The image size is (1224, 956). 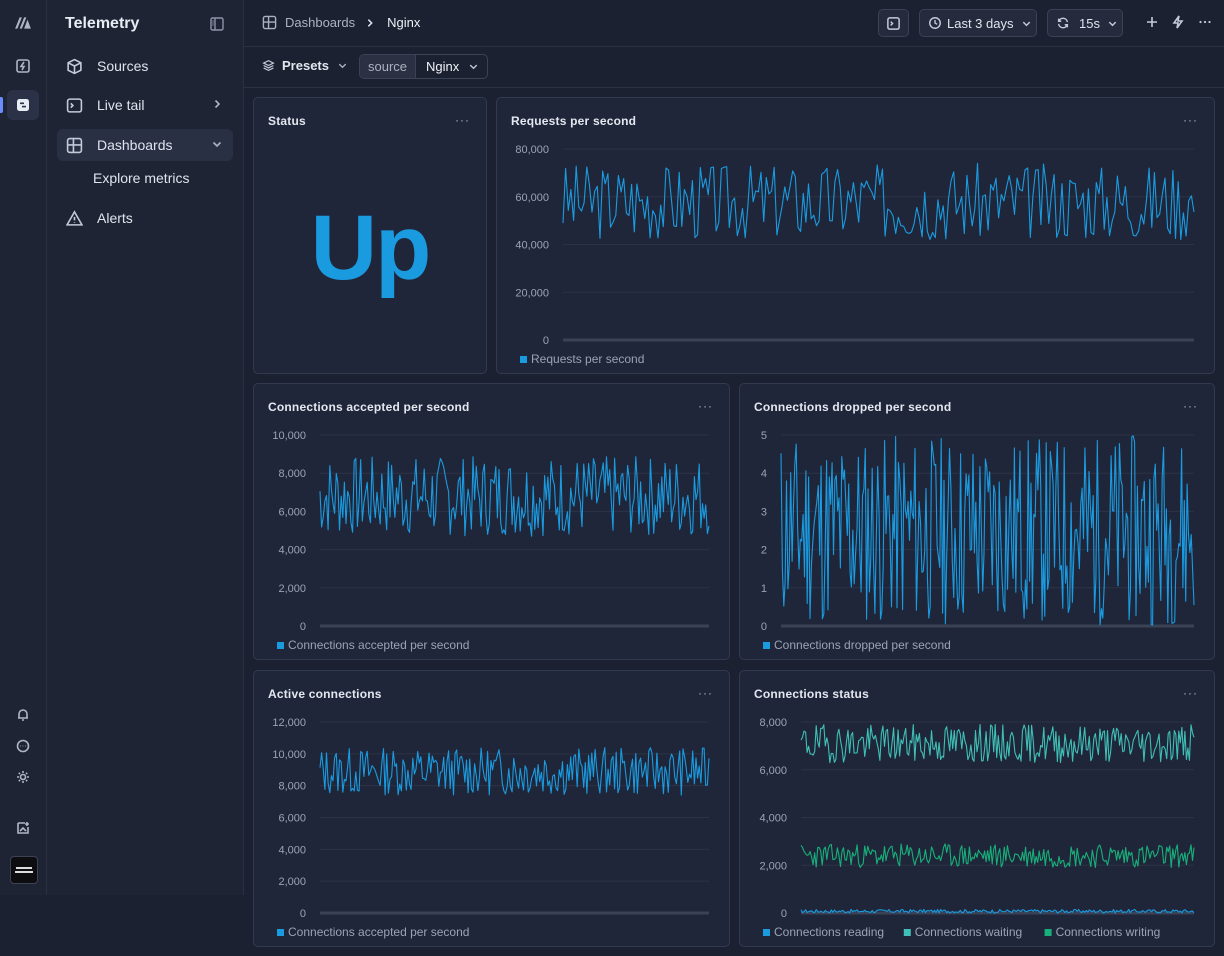 What do you see at coordinates (121, 105) in the screenshot?
I see `sidebar-item-label: Live tail` at bounding box center [121, 105].